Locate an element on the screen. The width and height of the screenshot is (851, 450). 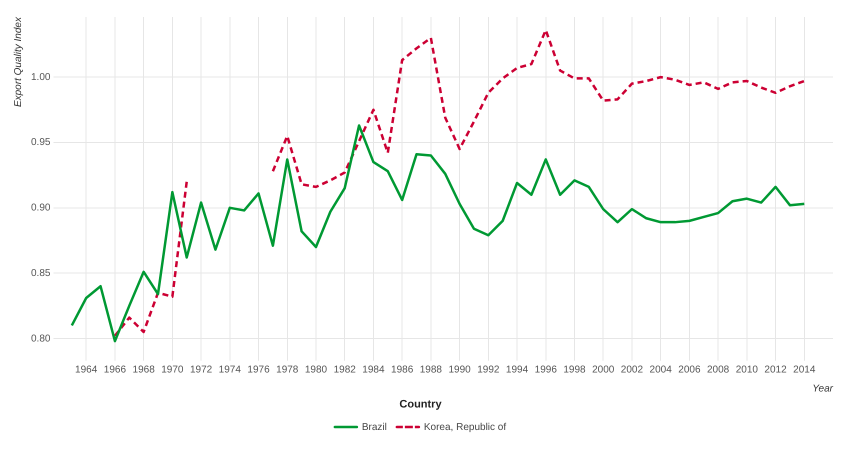
x-tick-label: 1966 is located at coordinates (115, 370).